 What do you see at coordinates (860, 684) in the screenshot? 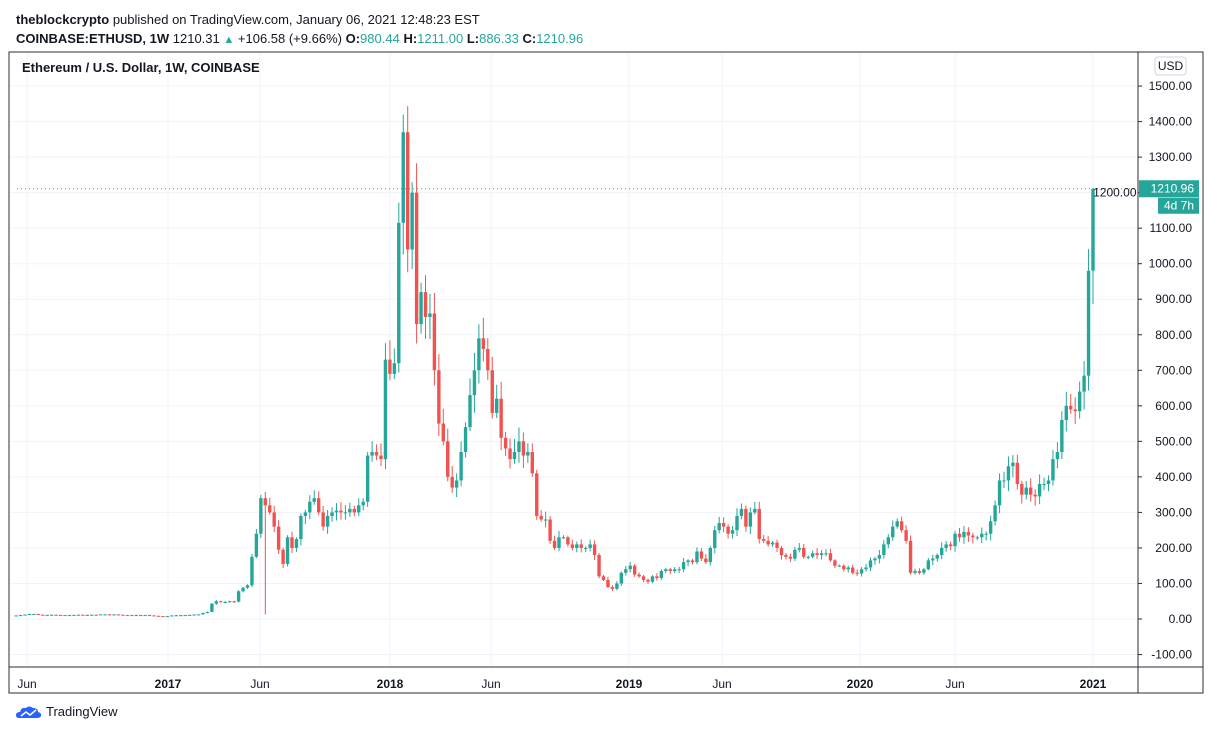
I see `x-tick-label: 2020` at bounding box center [860, 684].